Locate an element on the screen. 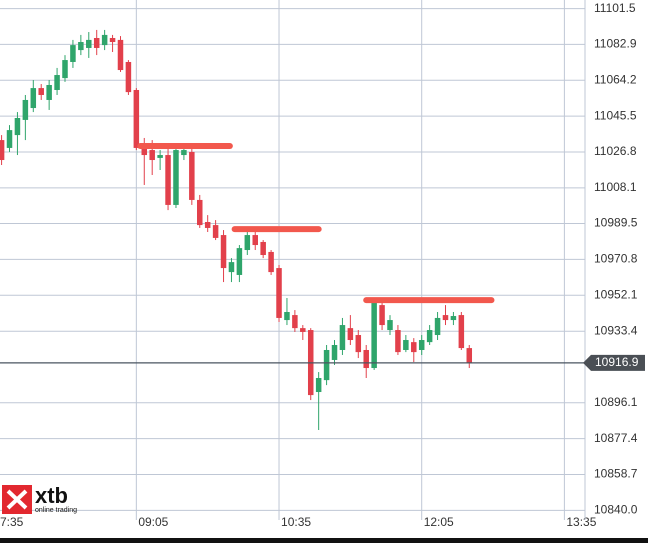 The height and width of the screenshot is (543, 648). x-tick-label: 10:35 is located at coordinates (296, 522).